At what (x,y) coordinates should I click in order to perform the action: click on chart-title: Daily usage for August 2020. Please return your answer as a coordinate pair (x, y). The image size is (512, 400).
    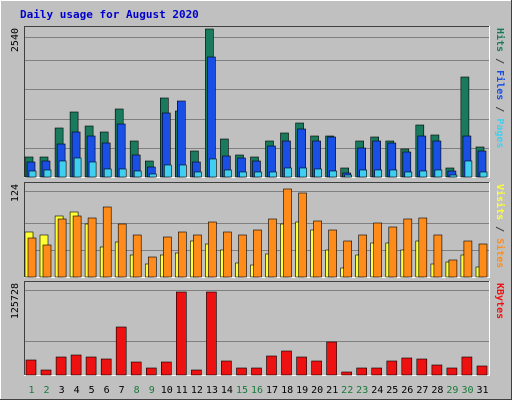
    Looking at the image, I should click on (109, 14).